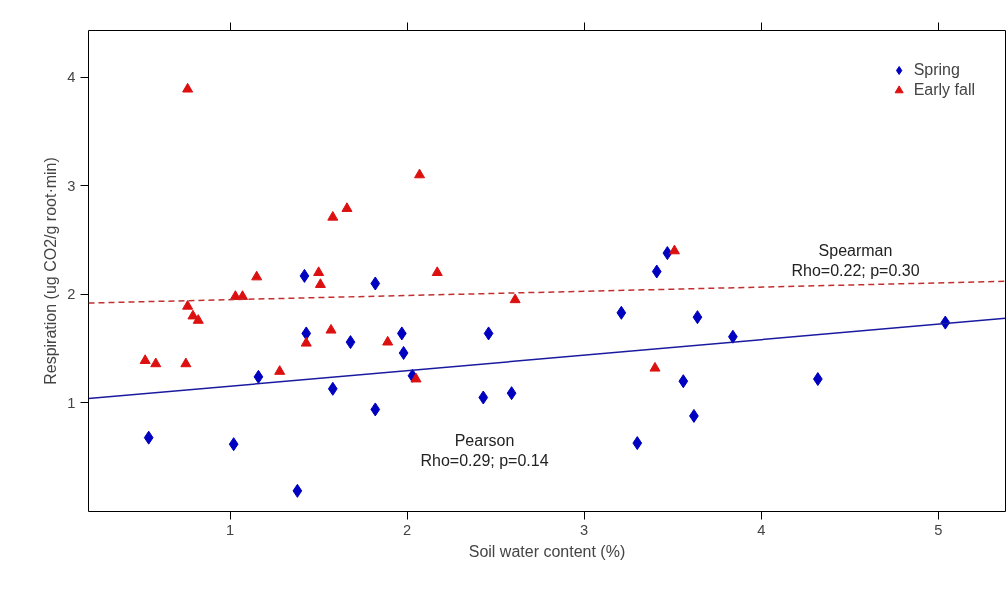 Image resolution: width=1008 pixels, height=599 pixels. What do you see at coordinates (71, 77) in the screenshot?
I see `y-tick-label: 4` at bounding box center [71, 77].